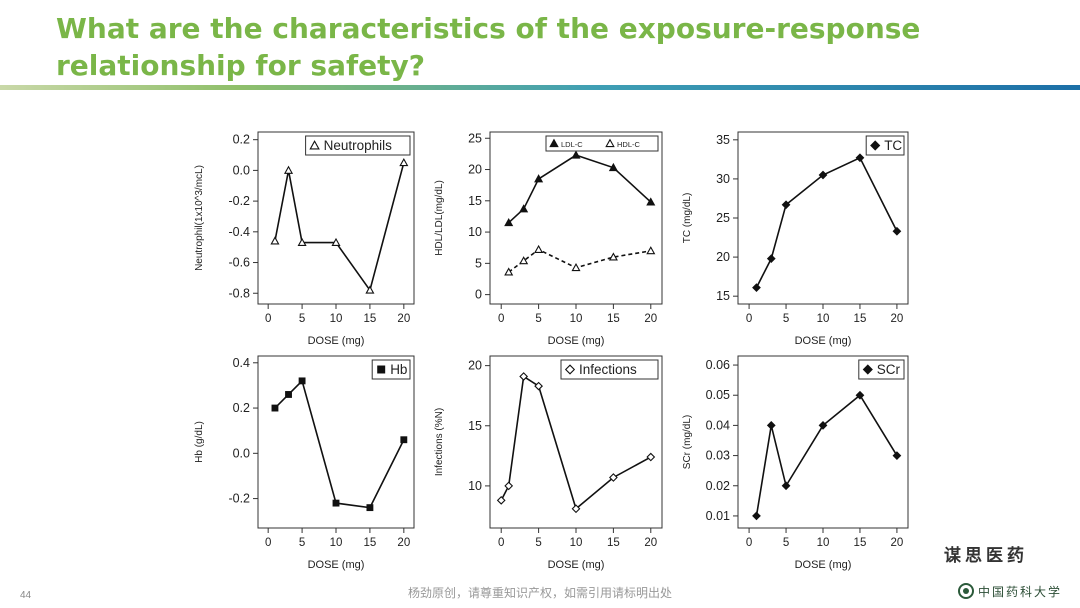  I want to click on legend-label: Neutrophils, so click(358, 145).